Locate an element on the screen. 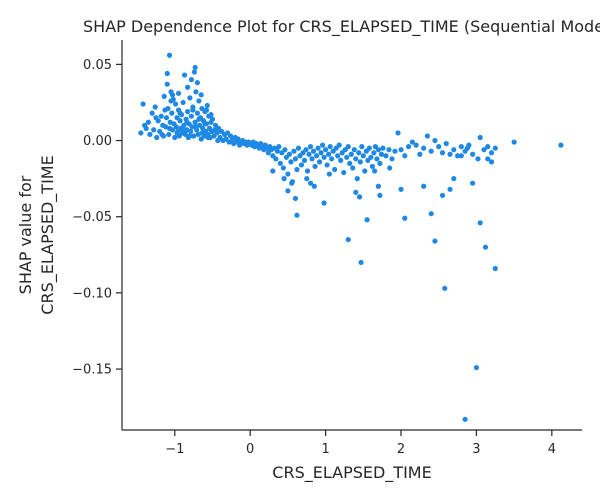 The image size is (600, 500). x-tick-label: 1 is located at coordinates (325, 449).